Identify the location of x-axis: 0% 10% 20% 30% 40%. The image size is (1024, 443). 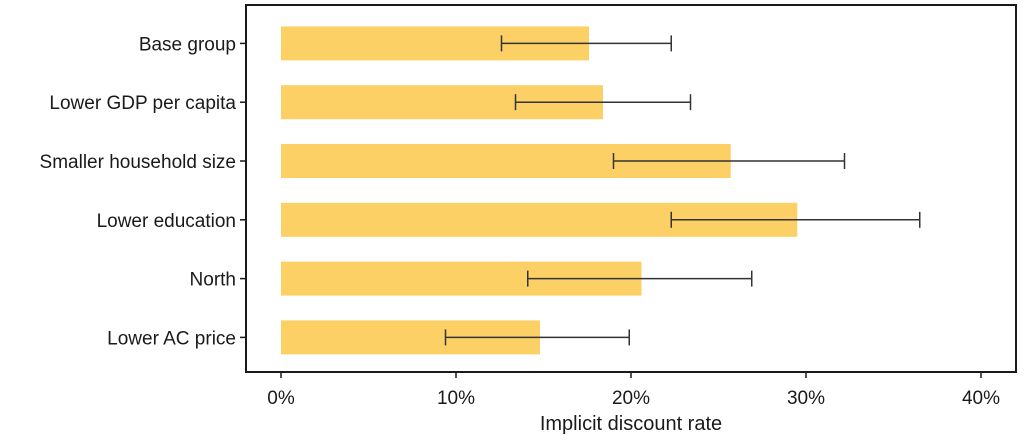
(633, 390).